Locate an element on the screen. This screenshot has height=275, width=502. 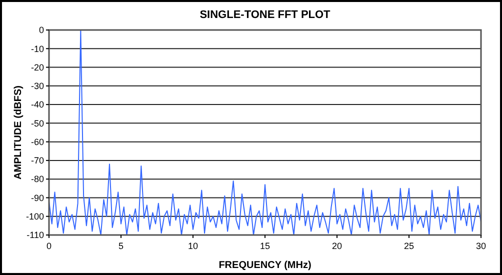
x-tick-label: 10 is located at coordinates (193, 246).